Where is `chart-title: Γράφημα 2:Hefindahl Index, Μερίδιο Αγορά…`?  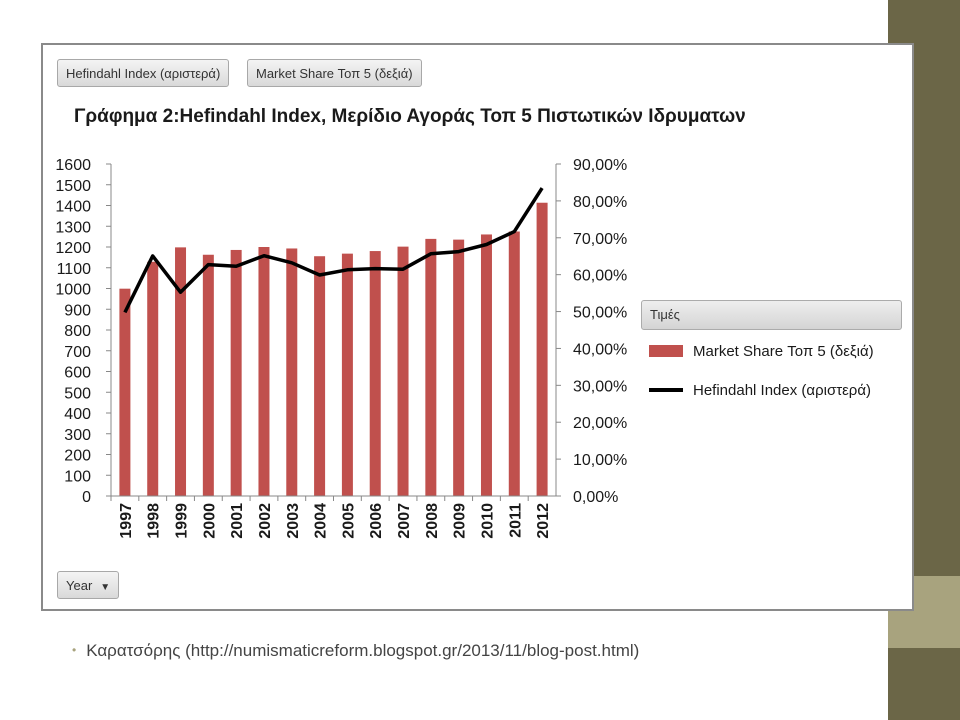
chart-title: Γράφημα 2:Hefindahl Index, Μερίδιο Αγορά… is located at coordinates (410, 116).